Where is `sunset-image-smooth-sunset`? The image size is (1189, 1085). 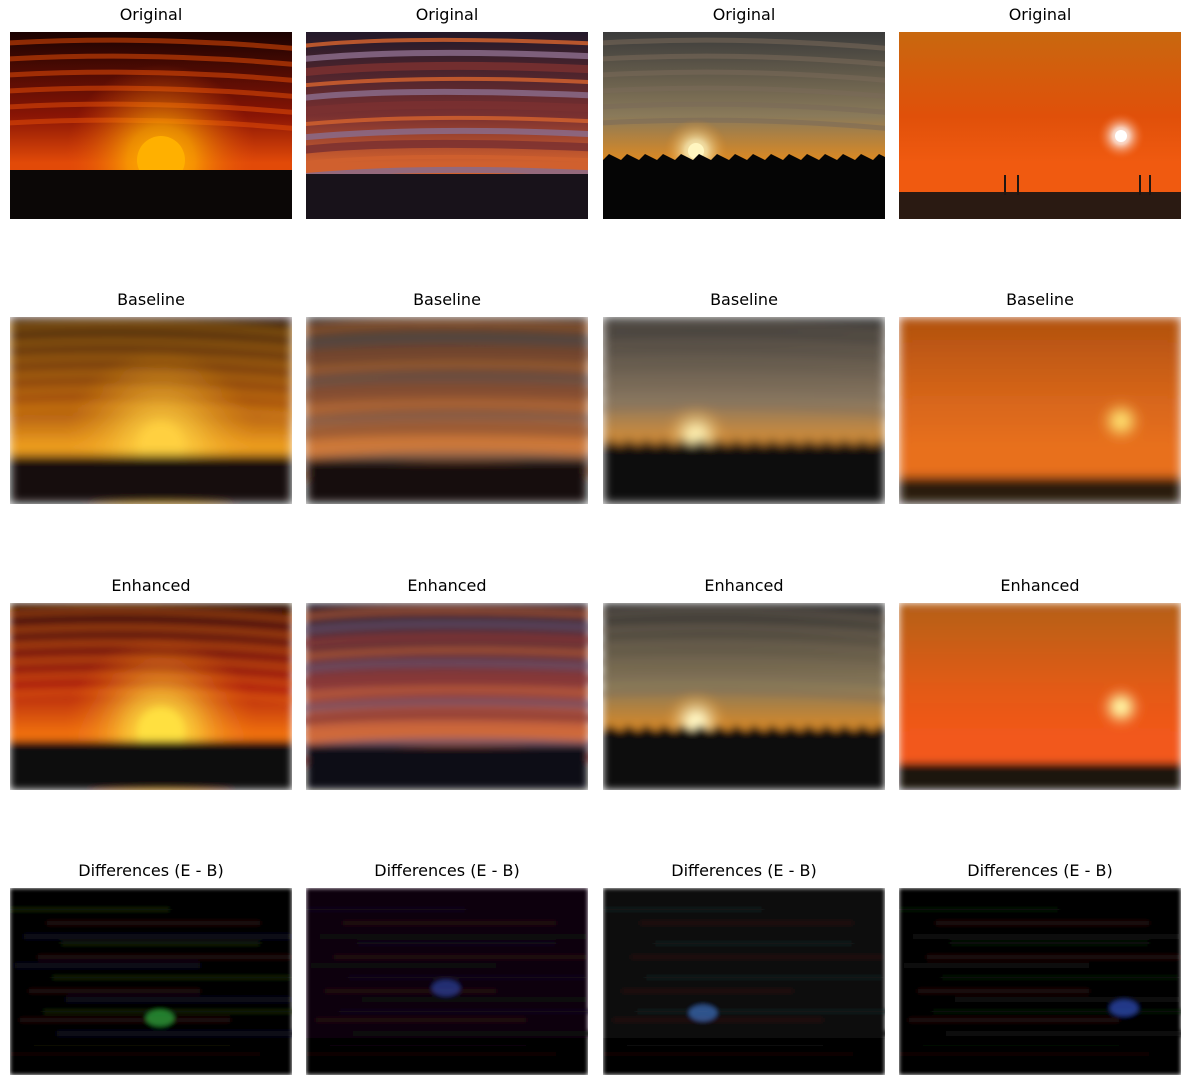
sunset-image-smooth-sunset is located at coordinates (151, 696).